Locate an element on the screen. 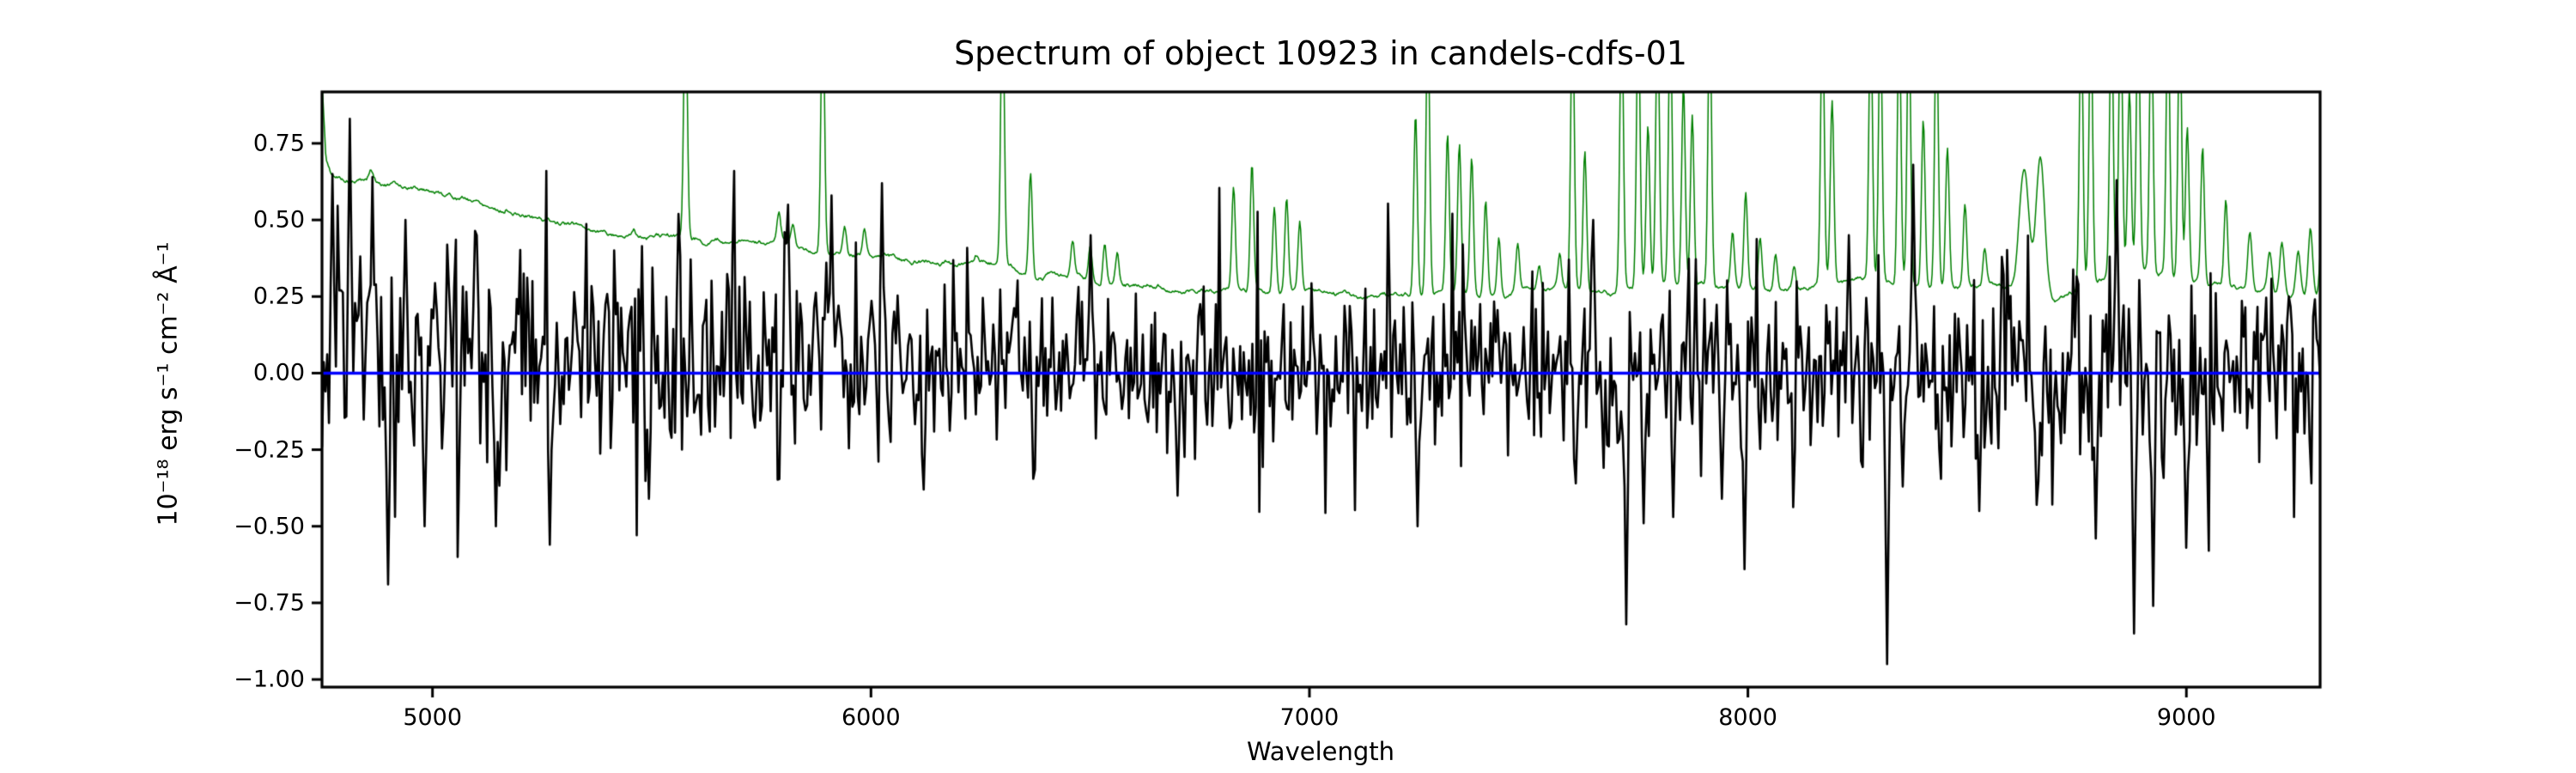 This screenshot has height=773, width=2576. y-tick-label: −1.00 is located at coordinates (269, 679).